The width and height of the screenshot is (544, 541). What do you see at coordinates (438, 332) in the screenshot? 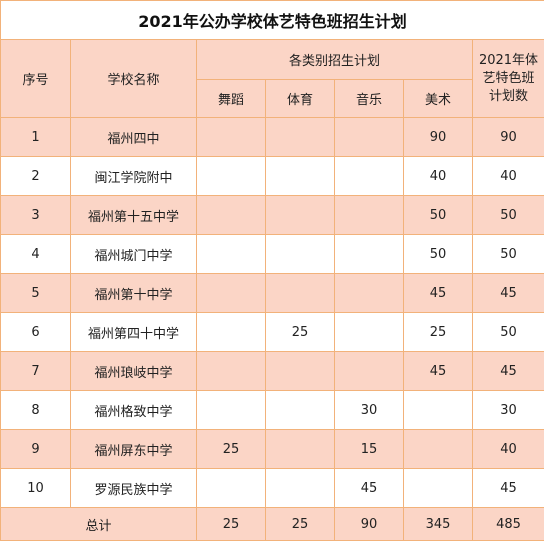
I see `cell-art: 25` at bounding box center [438, 332].